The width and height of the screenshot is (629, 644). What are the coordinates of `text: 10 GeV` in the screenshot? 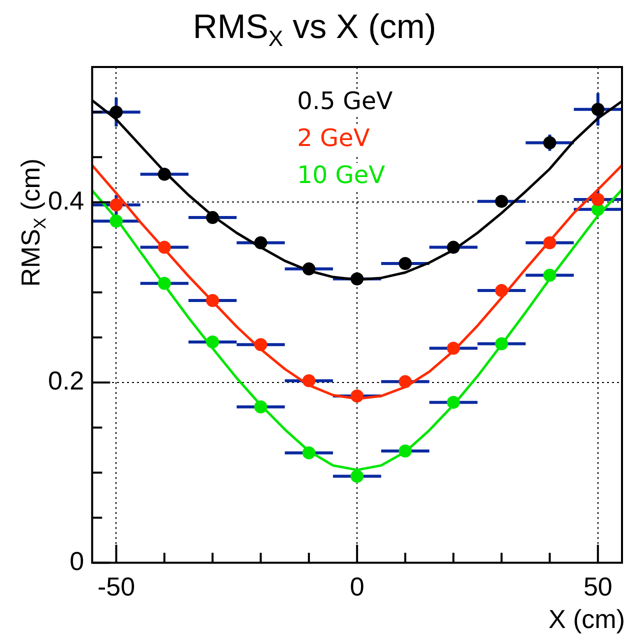 It's located at (341, 175).